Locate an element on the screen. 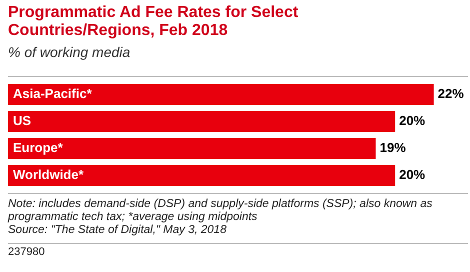 Image resolution: width=470 pixels, height=272 pixels. text: 237980 is located at coordinates (26, 252).